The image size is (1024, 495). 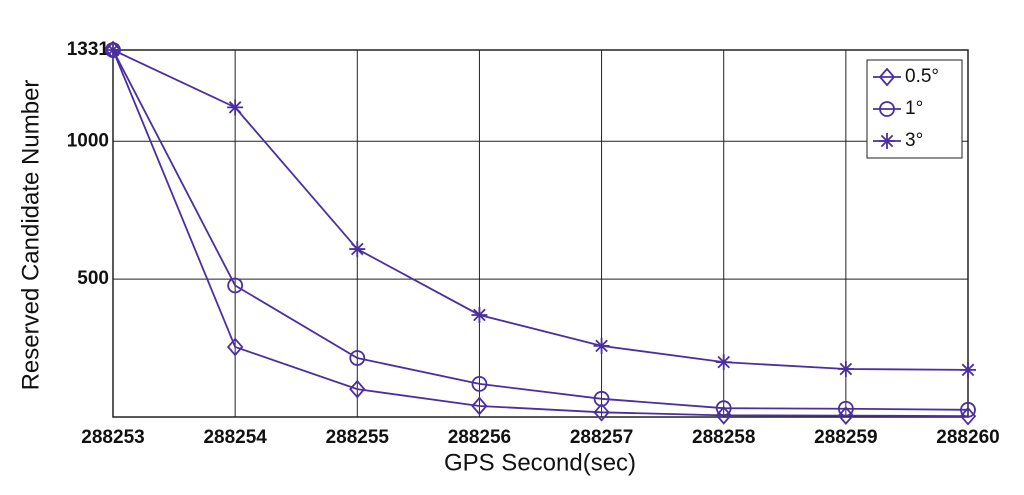 What do you see at coordinates (358, 437) in the screenshot?
I see `x-tick-label: 288255` at bounding box center [358, 437].